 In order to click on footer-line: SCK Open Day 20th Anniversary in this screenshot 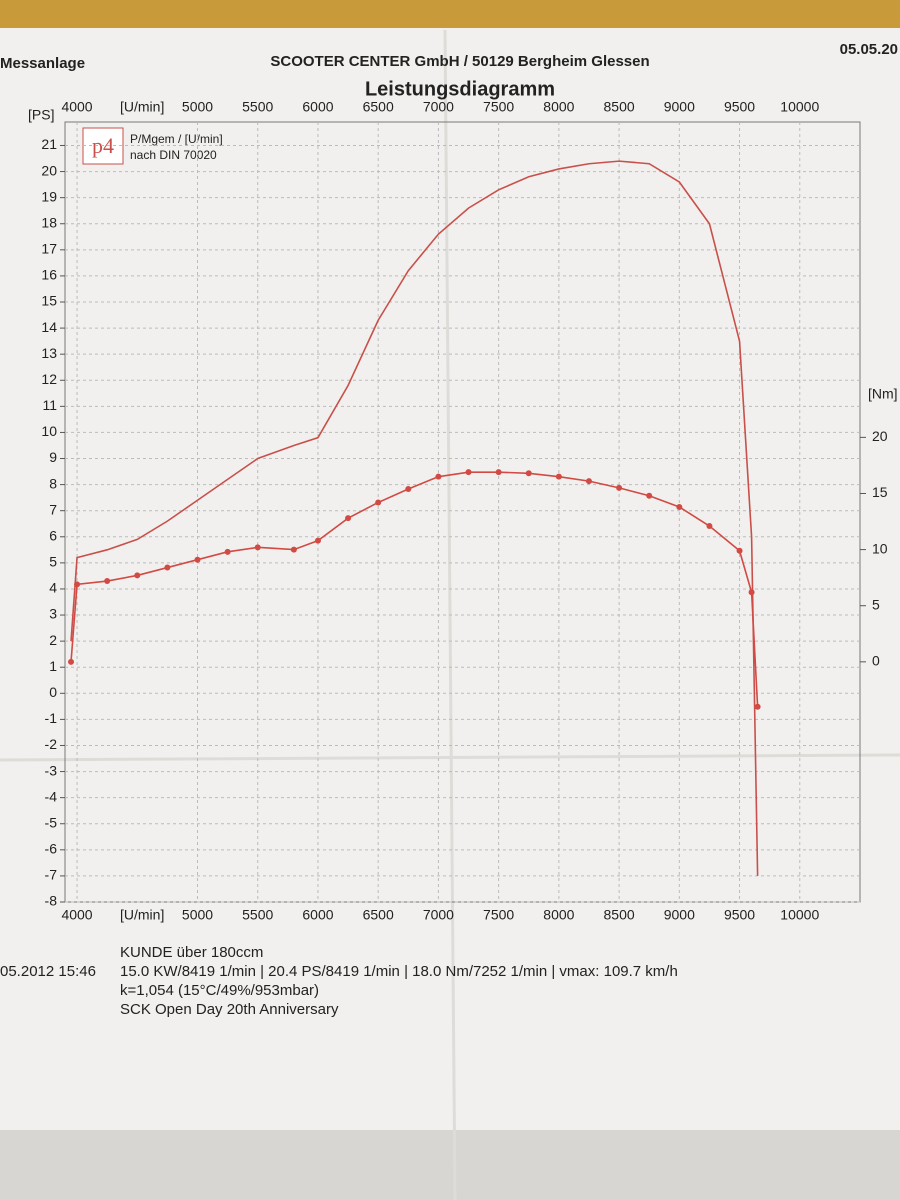, I will do `click(229, 1009)`.